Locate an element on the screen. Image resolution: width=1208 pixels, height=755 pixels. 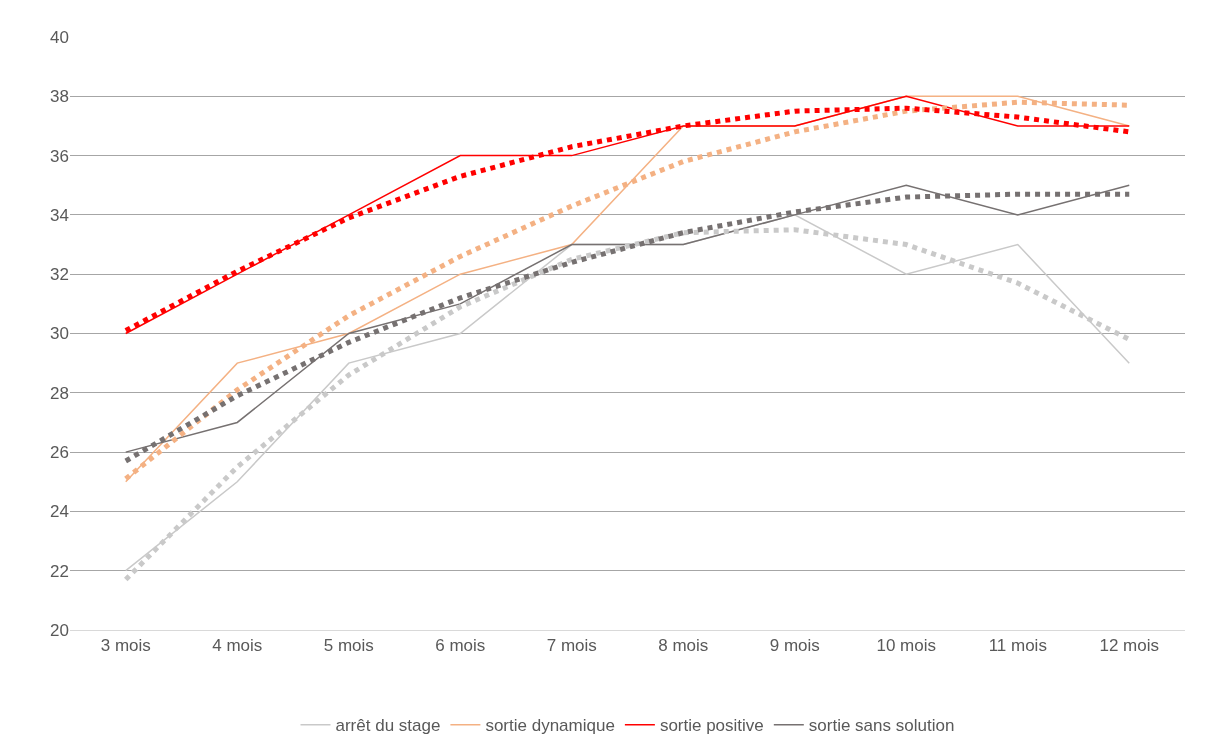
y-tick-label: 36 is located at coordinates (59, 156).